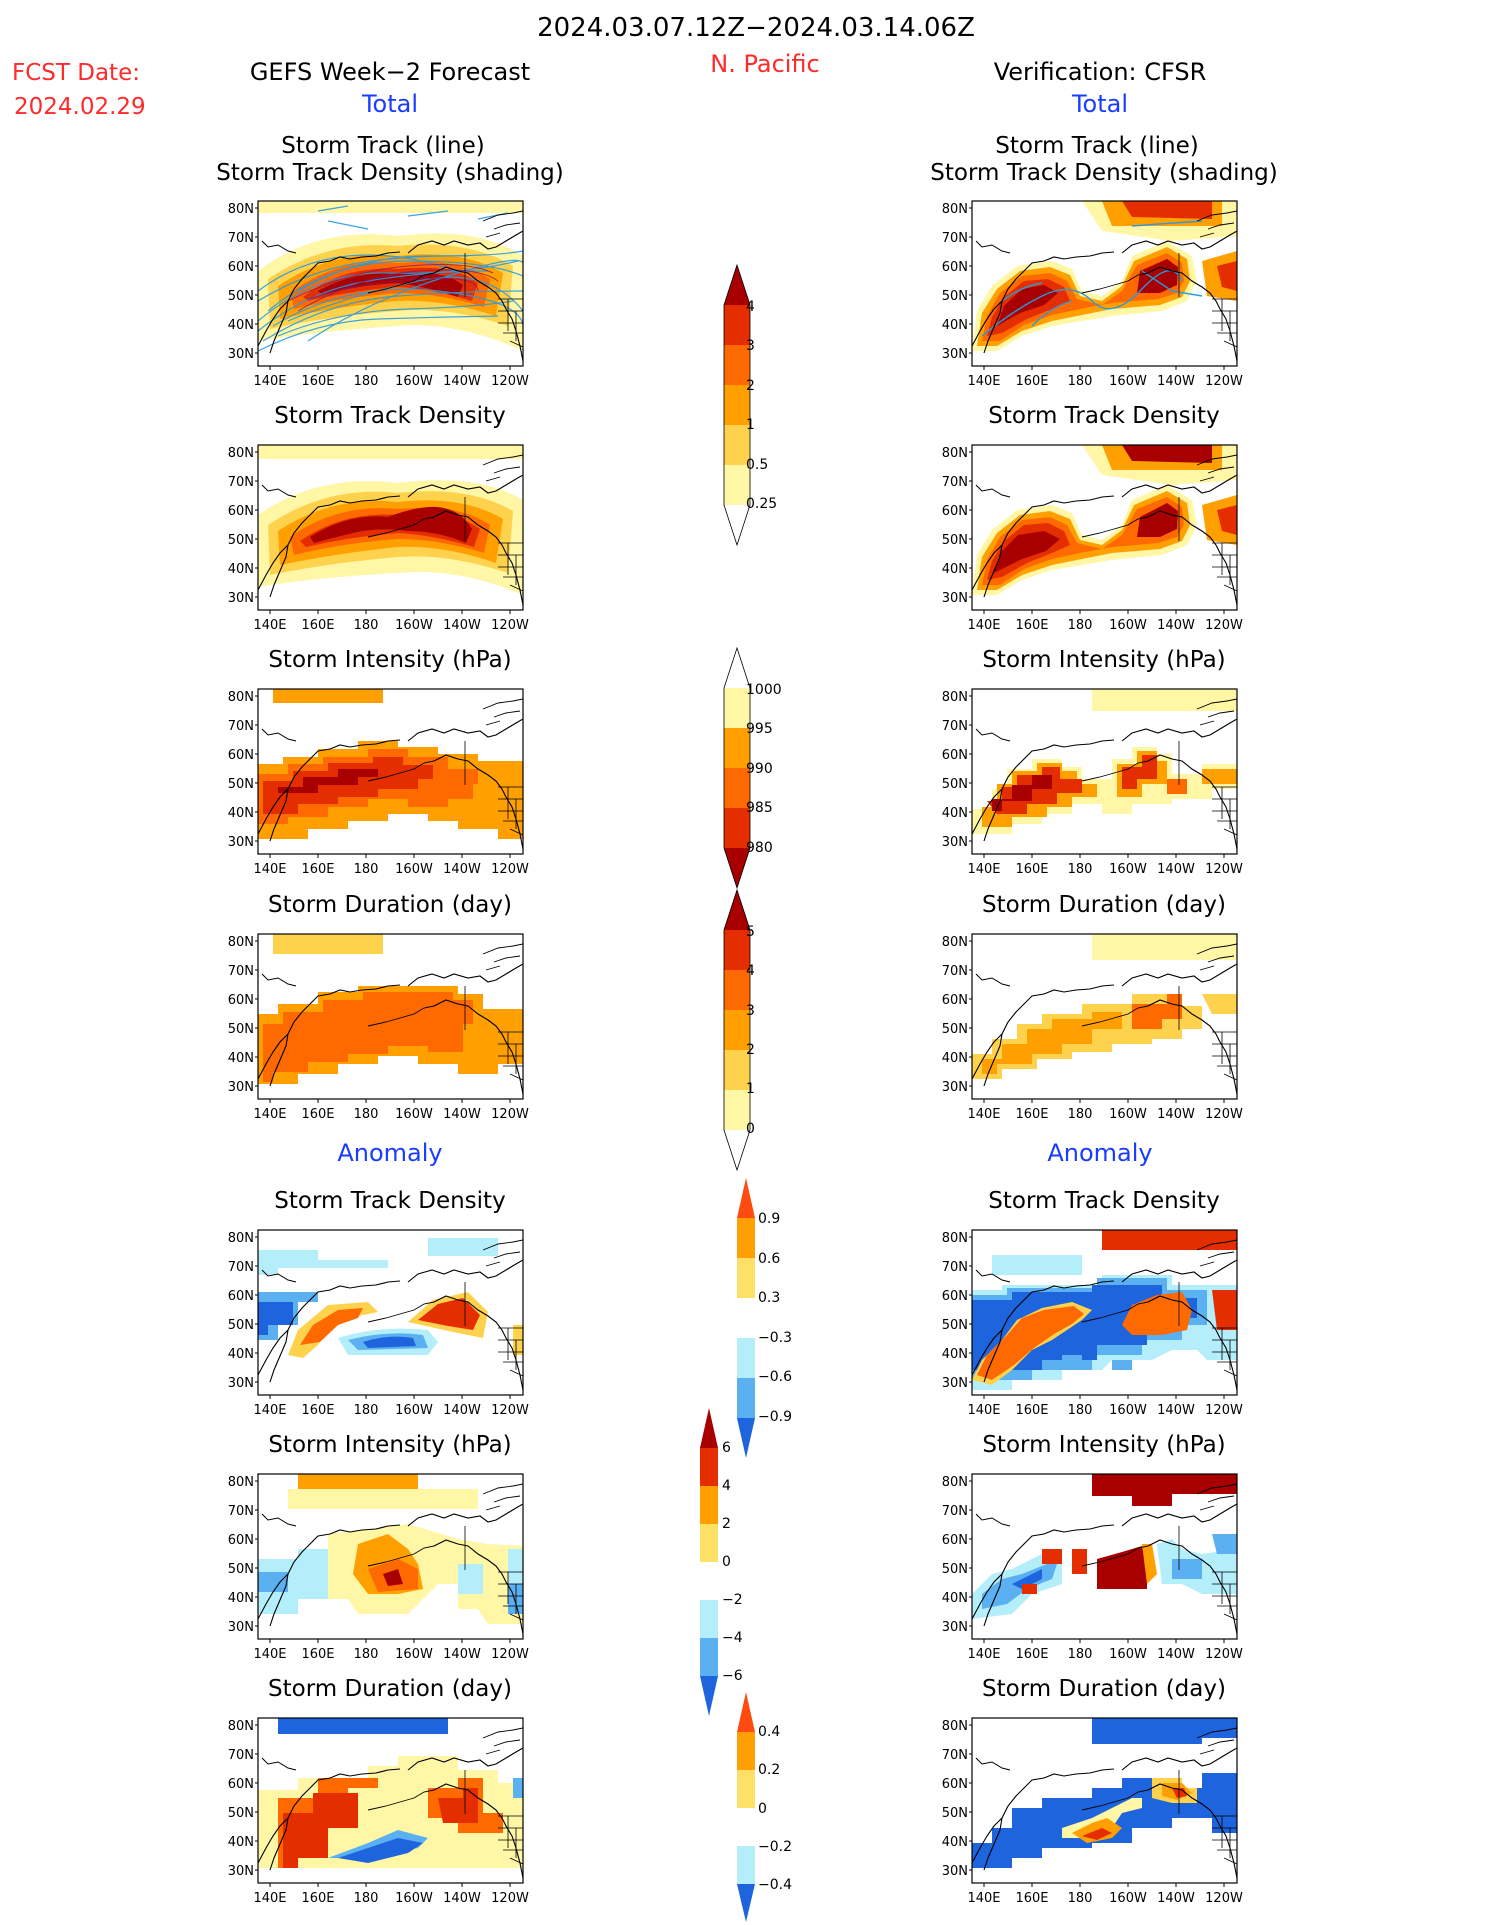 The height and width of the screenshot is (1925, 1487). Describe the element at coordinates (389, 1445) in the screenshot. I see `title-anom-intensity-left: Storm Intensity (hPa)` at that location.